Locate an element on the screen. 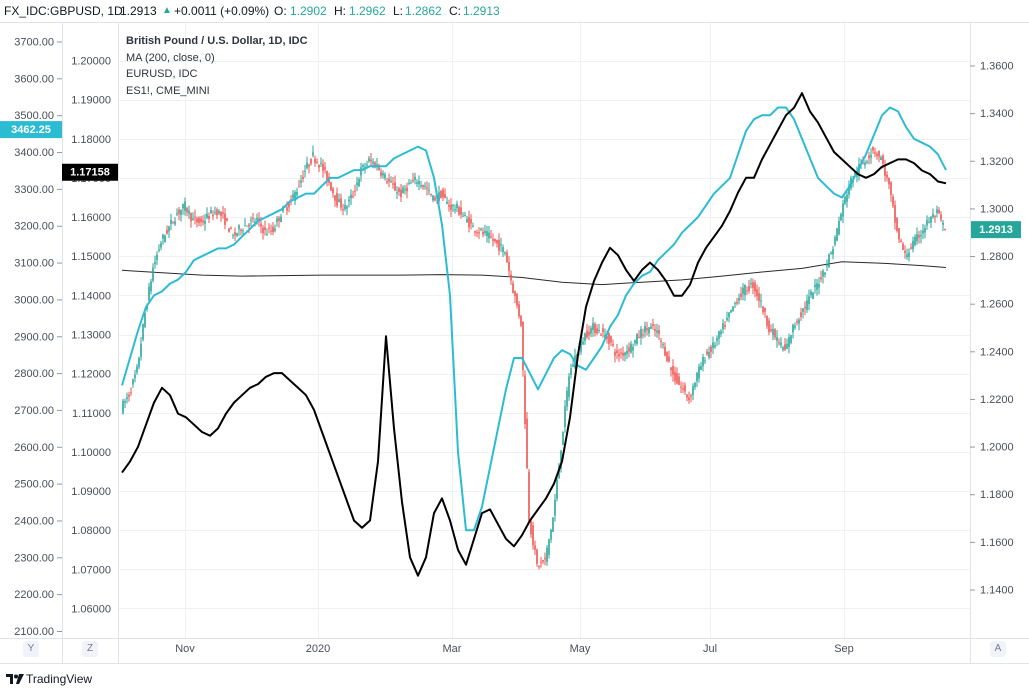  y-axis-button: Y is located at coordinates (31, 649).